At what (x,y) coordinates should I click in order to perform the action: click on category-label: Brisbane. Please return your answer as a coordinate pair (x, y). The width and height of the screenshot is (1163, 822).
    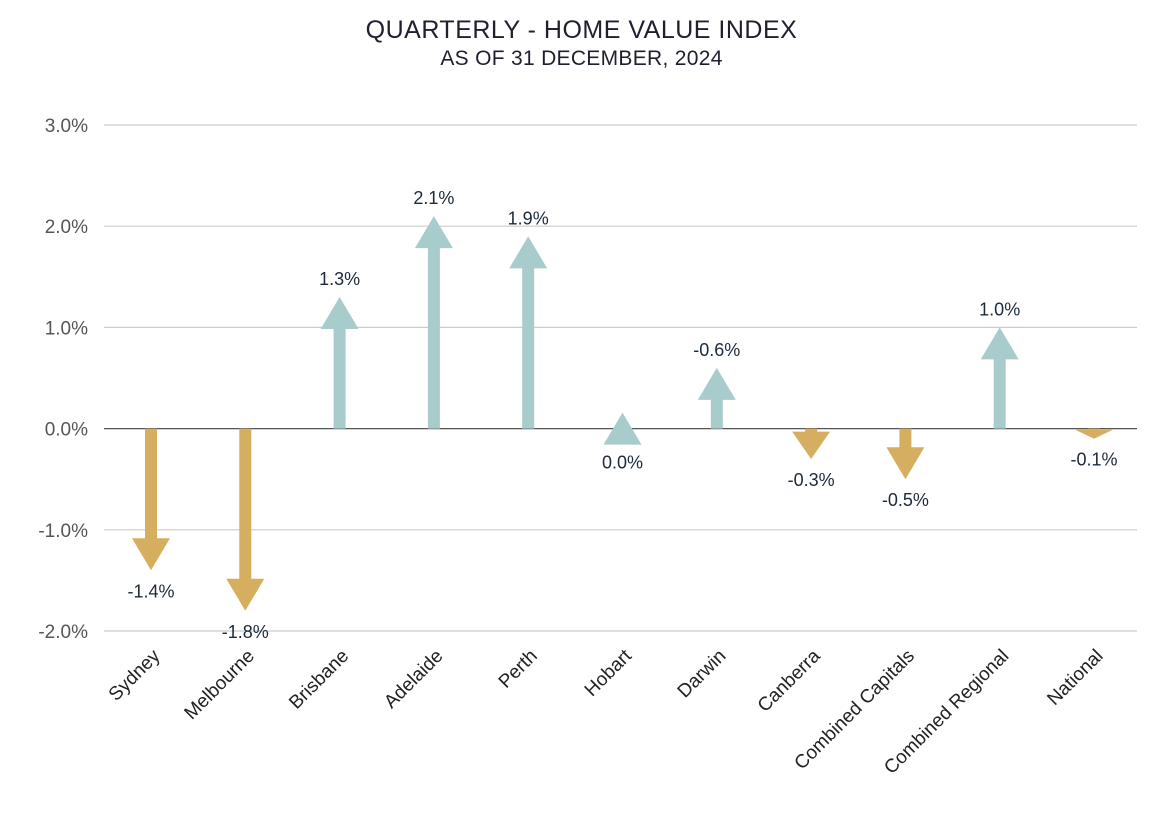
    Looking at the image, I should click on (319, 680).